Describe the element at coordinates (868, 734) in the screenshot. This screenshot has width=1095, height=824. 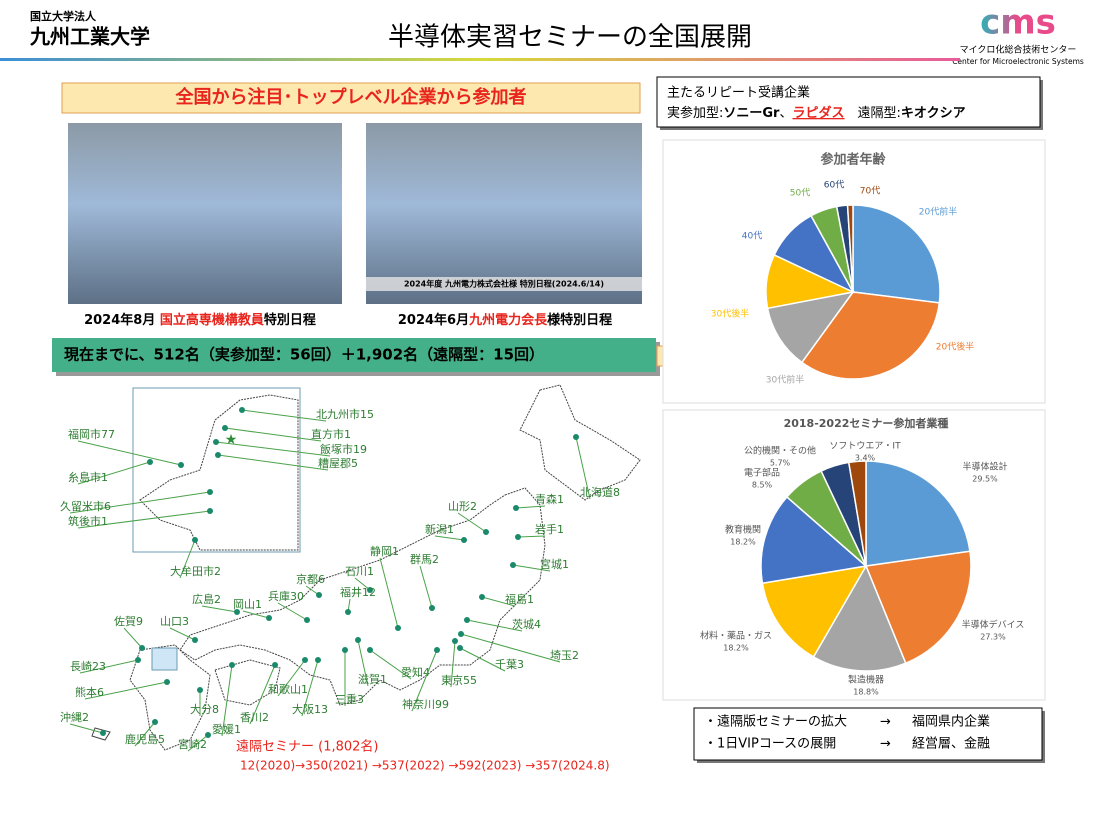
I see `notes-box` at that location.